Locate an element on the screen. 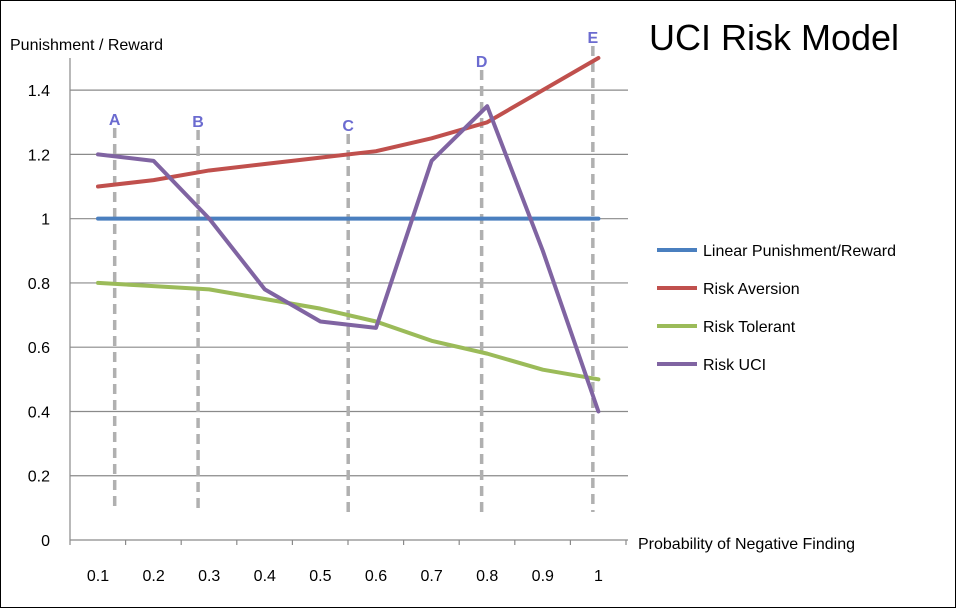 The width and height of the screenshot is (956, 608). marker-label-c: C is located at coordinates (348, 126).